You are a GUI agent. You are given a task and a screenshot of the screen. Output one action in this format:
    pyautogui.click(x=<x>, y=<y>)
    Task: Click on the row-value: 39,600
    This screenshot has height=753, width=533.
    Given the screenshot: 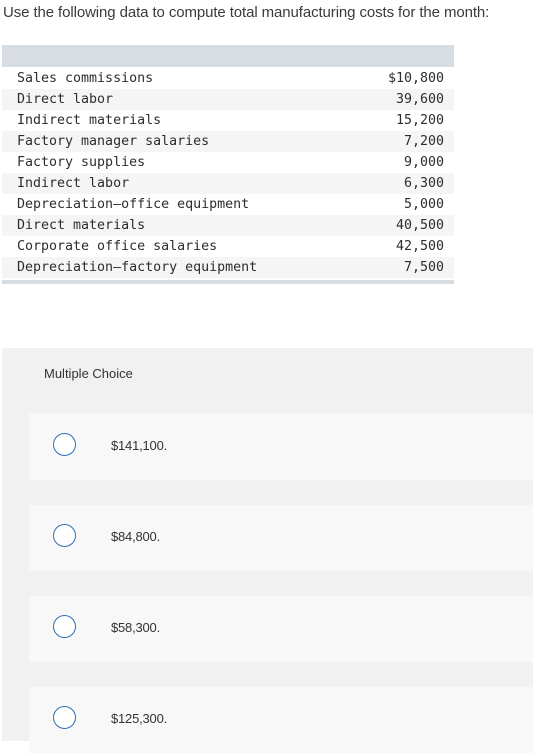 What is the action you would take?
    pyautogui.click(x=419, y=99)
    